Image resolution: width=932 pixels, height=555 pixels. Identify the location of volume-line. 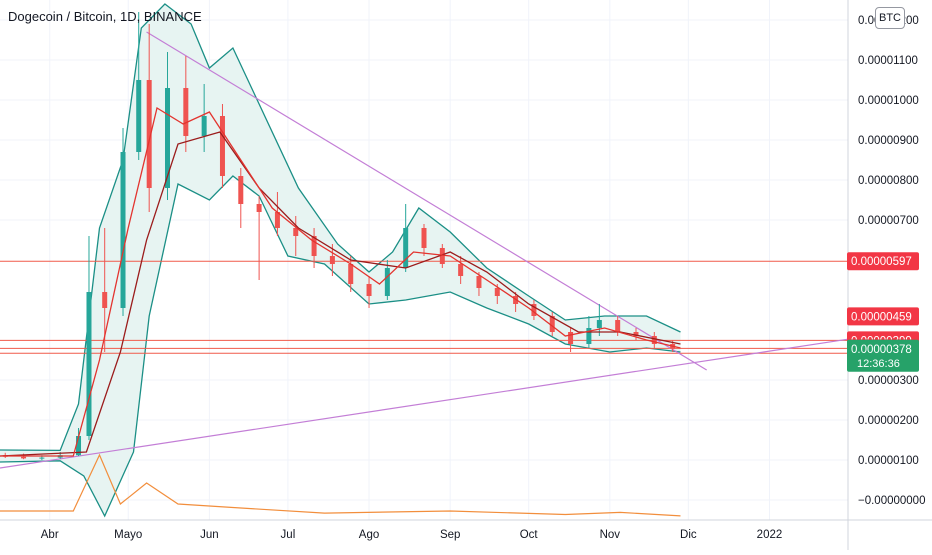
(340, 485).